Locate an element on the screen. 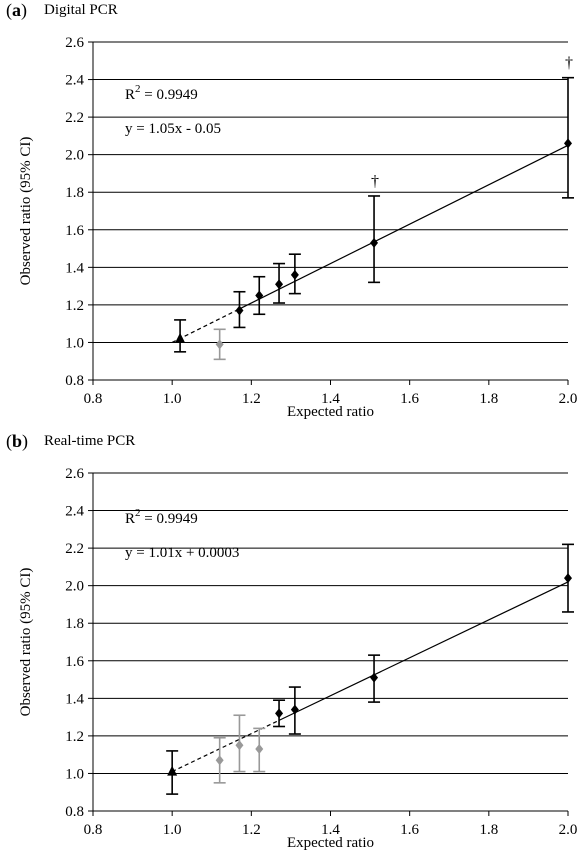 This screenshot has height=862, width=580. panel-letter: b is located at coordinates (17, 441).